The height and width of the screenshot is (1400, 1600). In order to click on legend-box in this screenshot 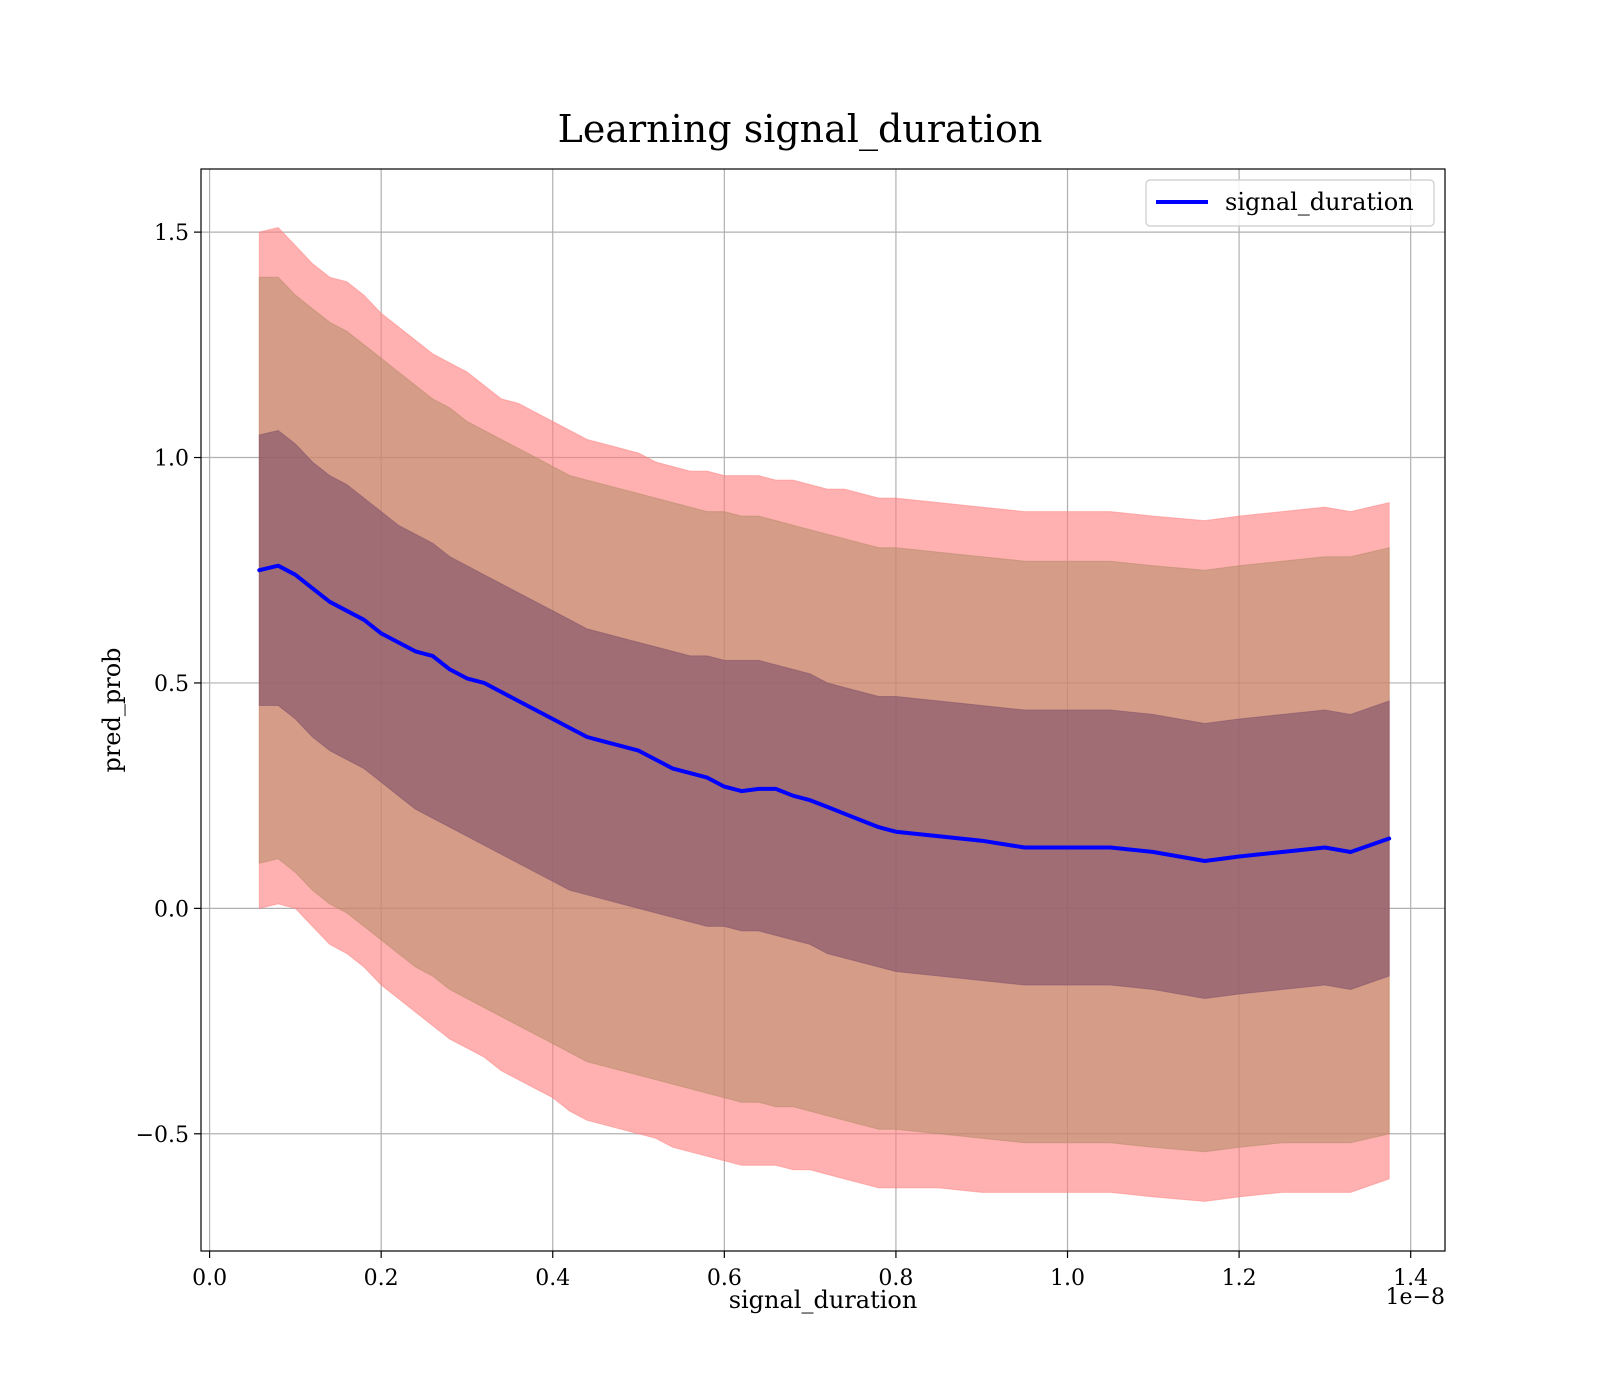, I will do `click(1290, 203)`.